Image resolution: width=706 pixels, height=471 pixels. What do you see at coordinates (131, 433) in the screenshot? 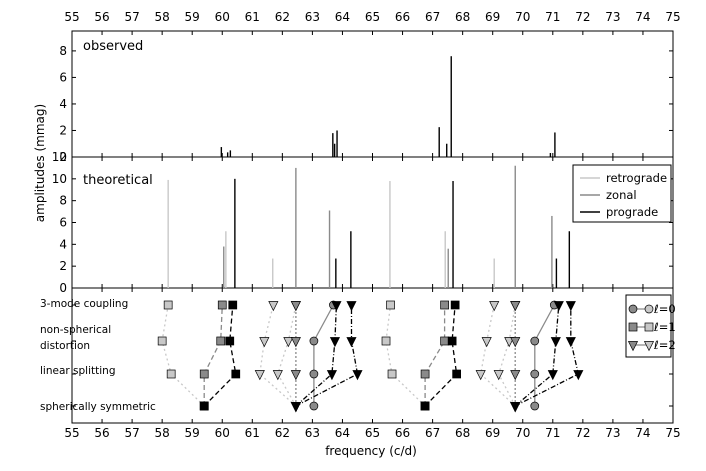
I see `x-tick-label-bottom: 57` at bounding box center [131, 433].